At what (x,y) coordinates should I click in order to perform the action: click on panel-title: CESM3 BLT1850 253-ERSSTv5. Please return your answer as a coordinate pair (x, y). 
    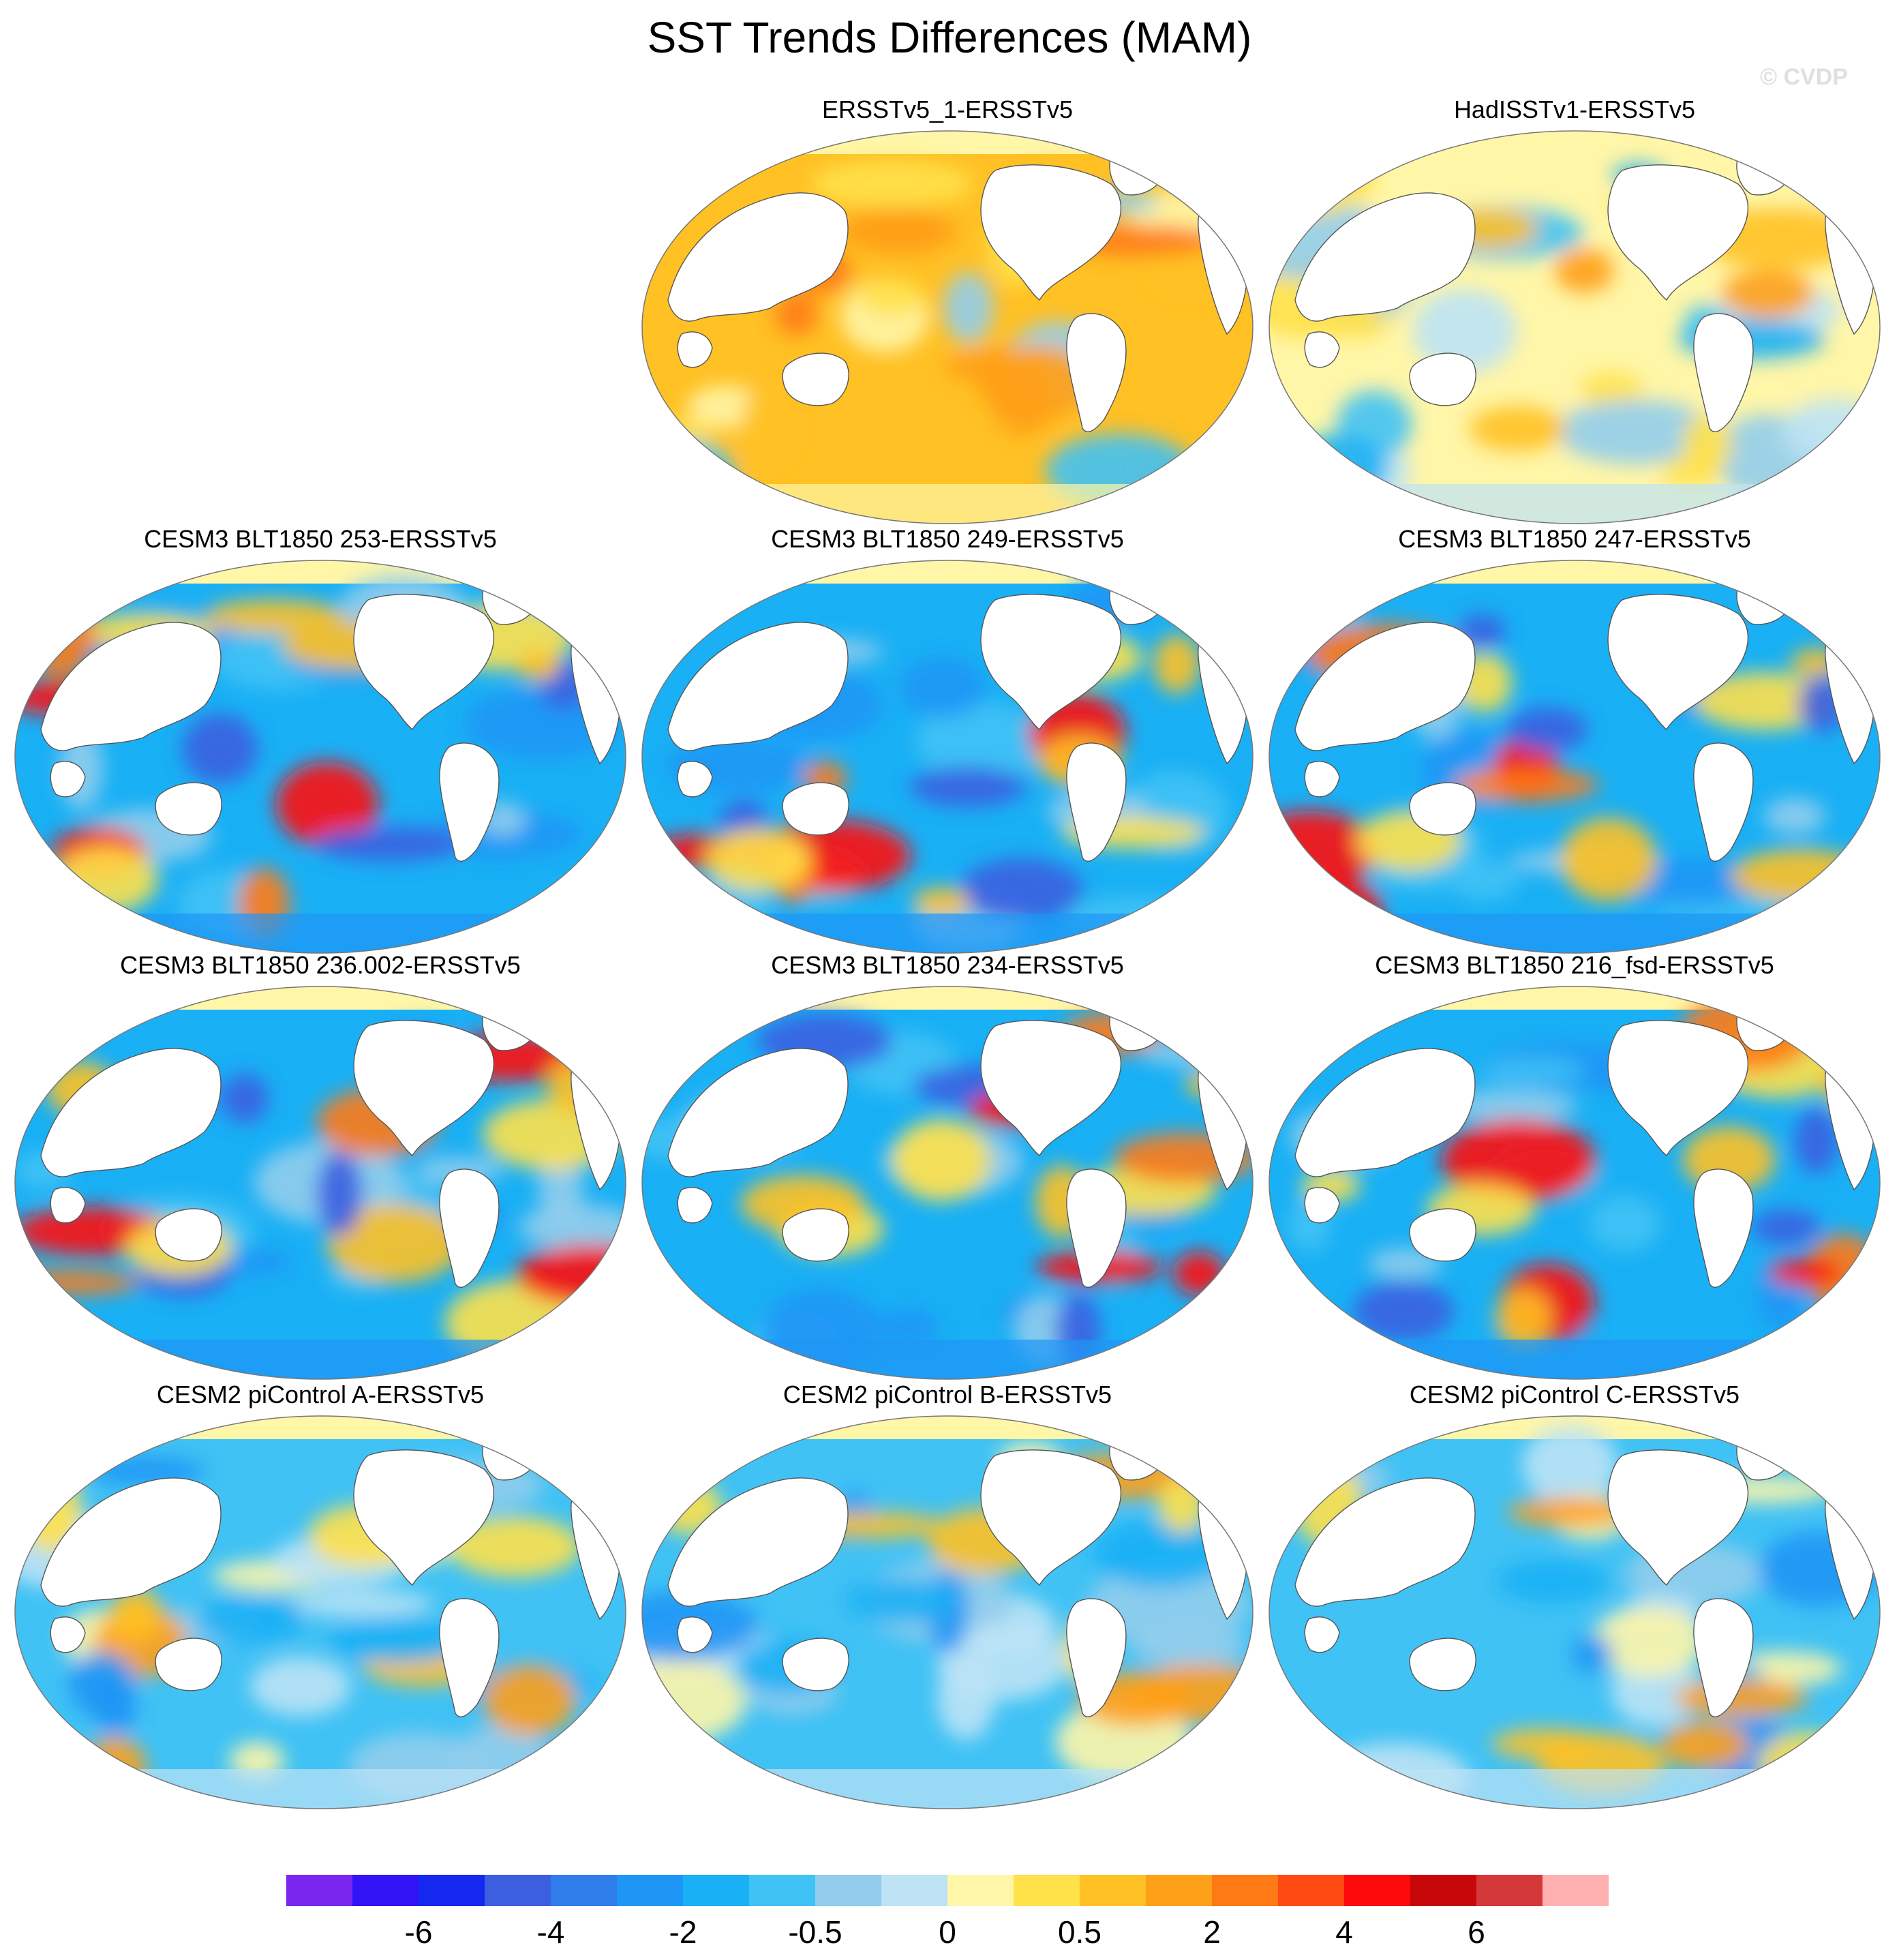
    Looking at the image, I should click on (320, 539).